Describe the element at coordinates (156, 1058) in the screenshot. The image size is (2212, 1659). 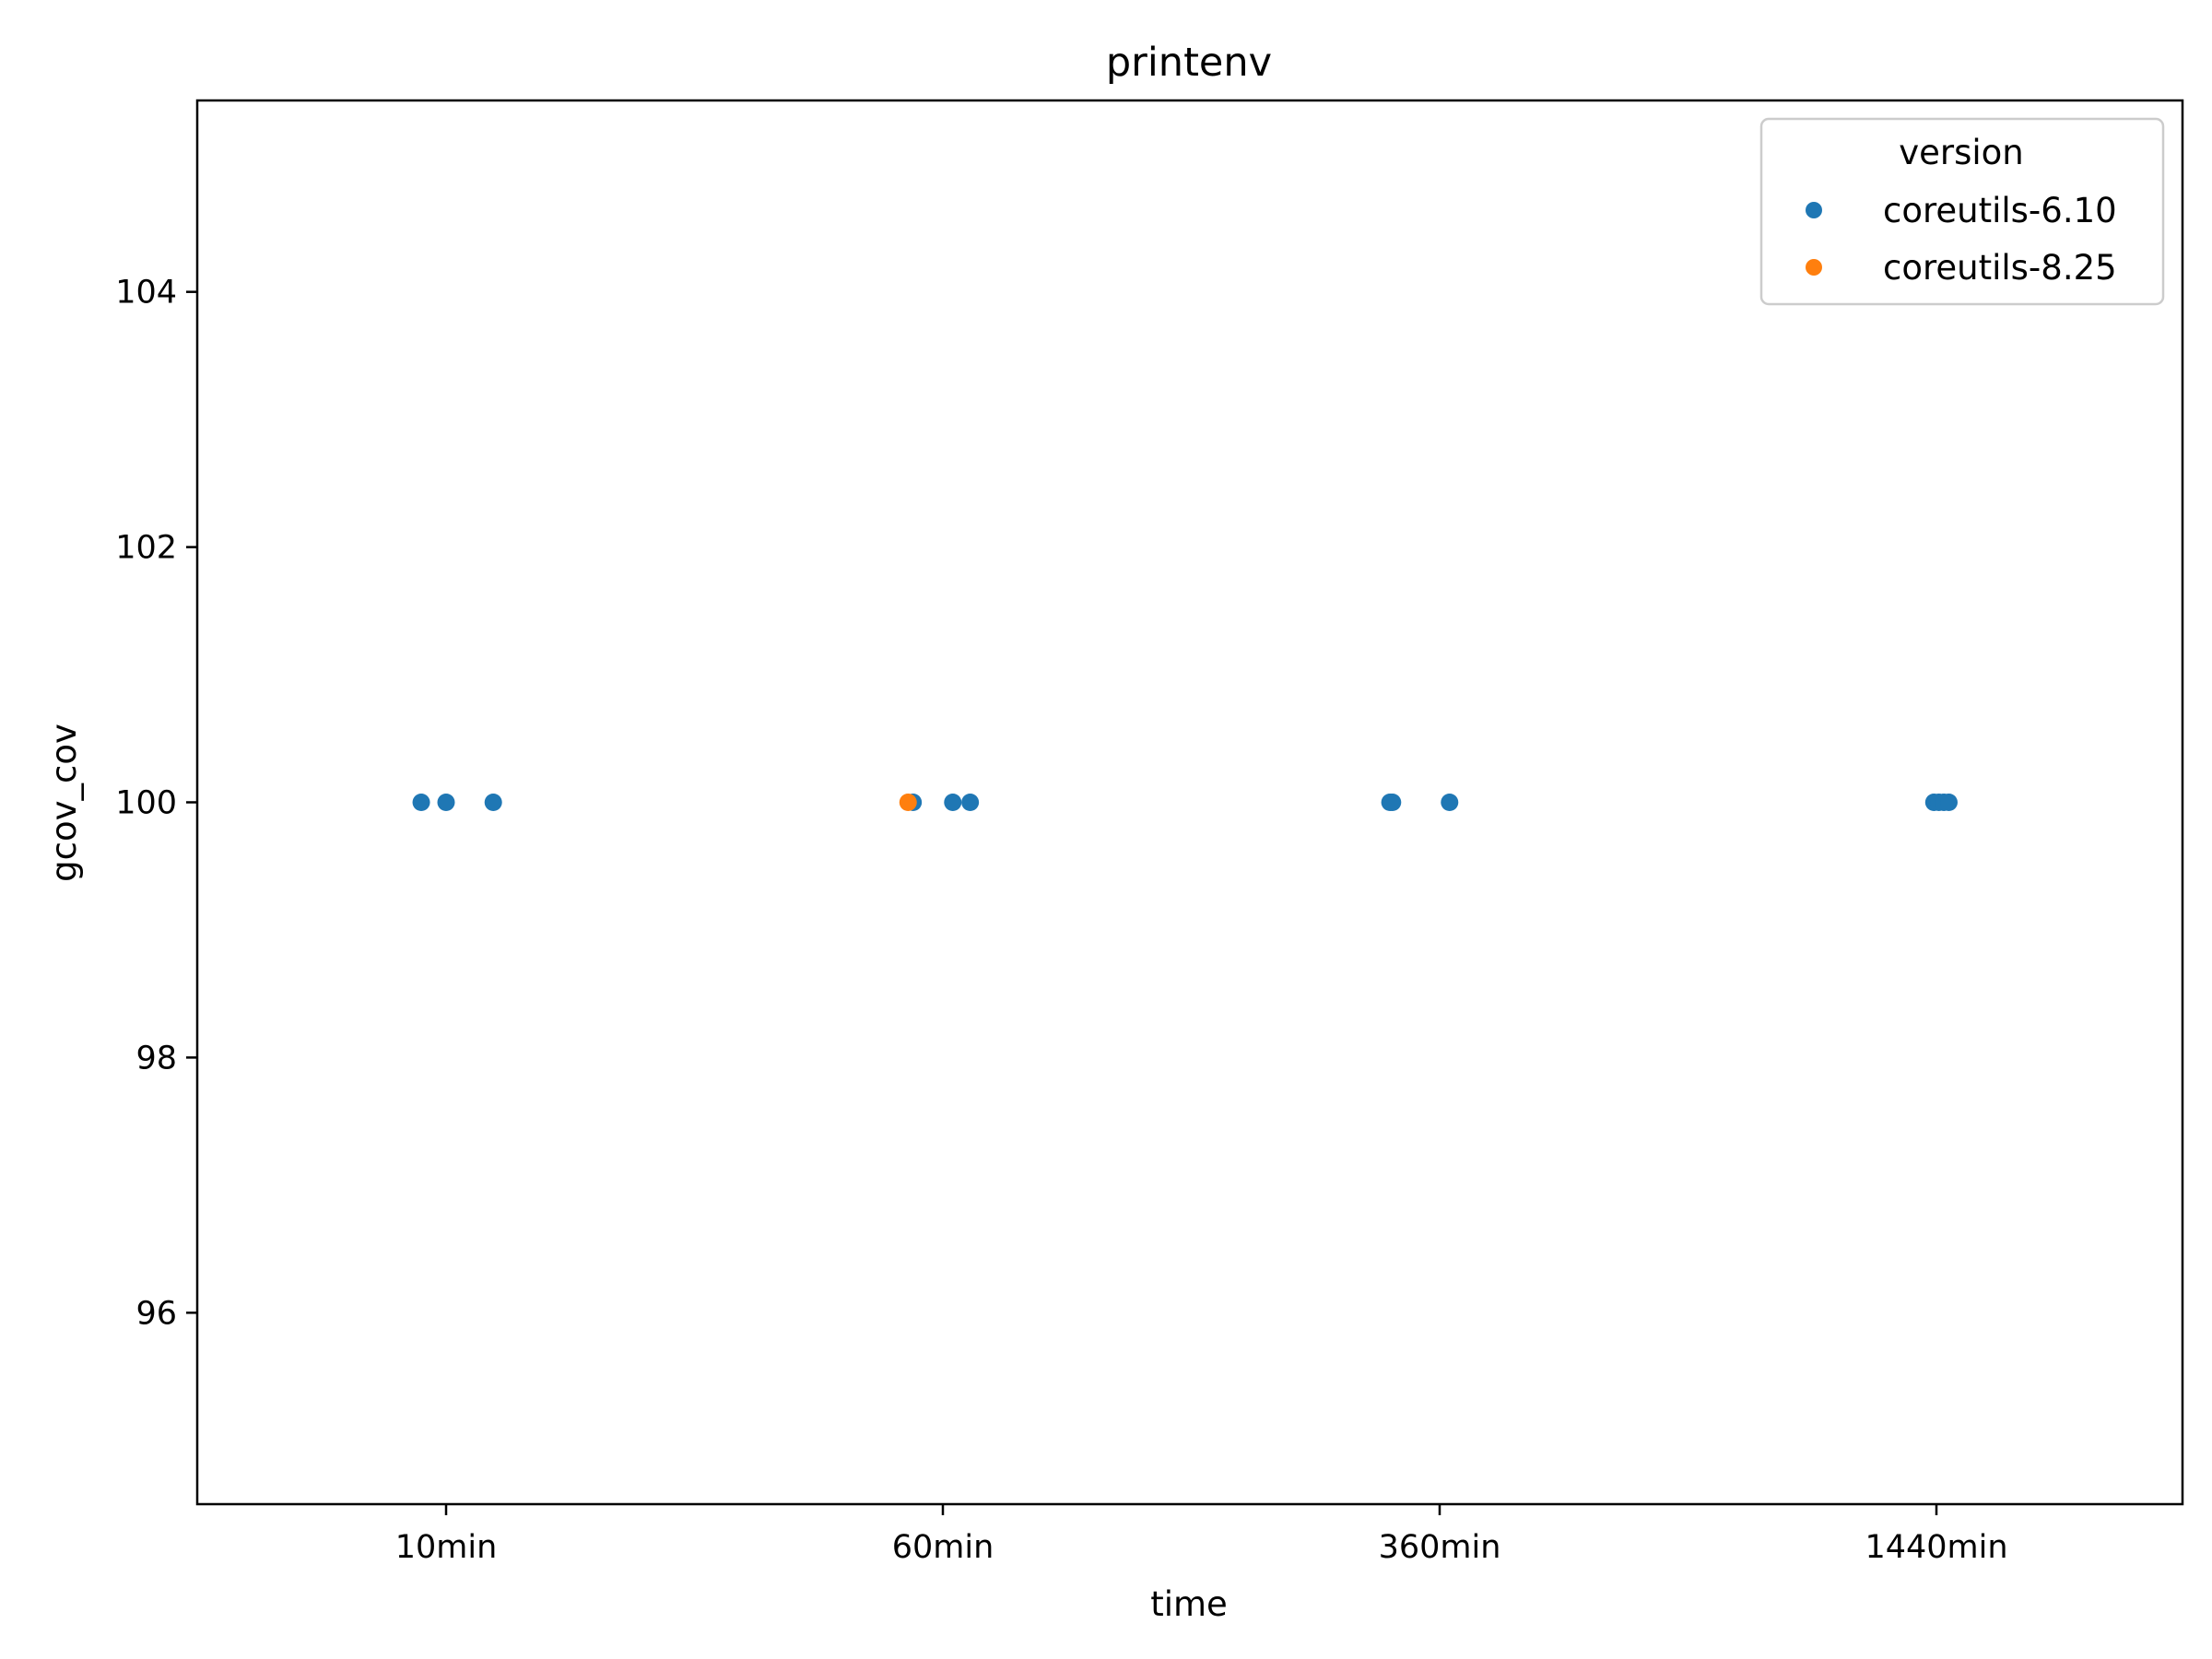
I see `y-tick-label: 98` at that location.